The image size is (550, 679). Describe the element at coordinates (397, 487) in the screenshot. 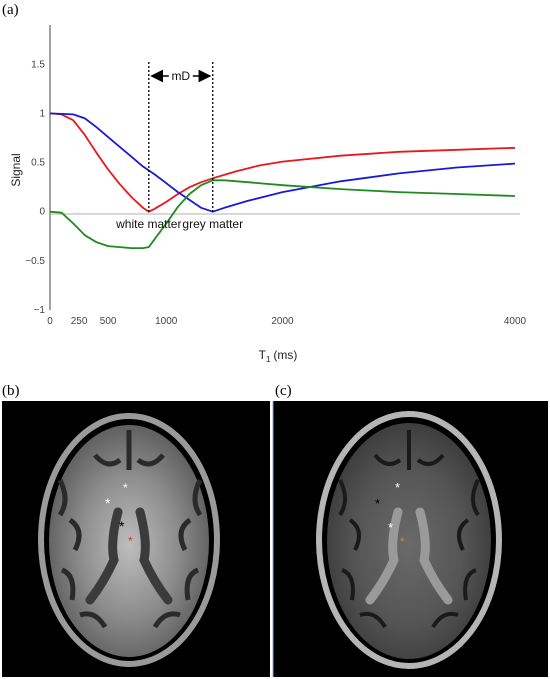

I see `brain-c-marker-white-1: *` at that location.